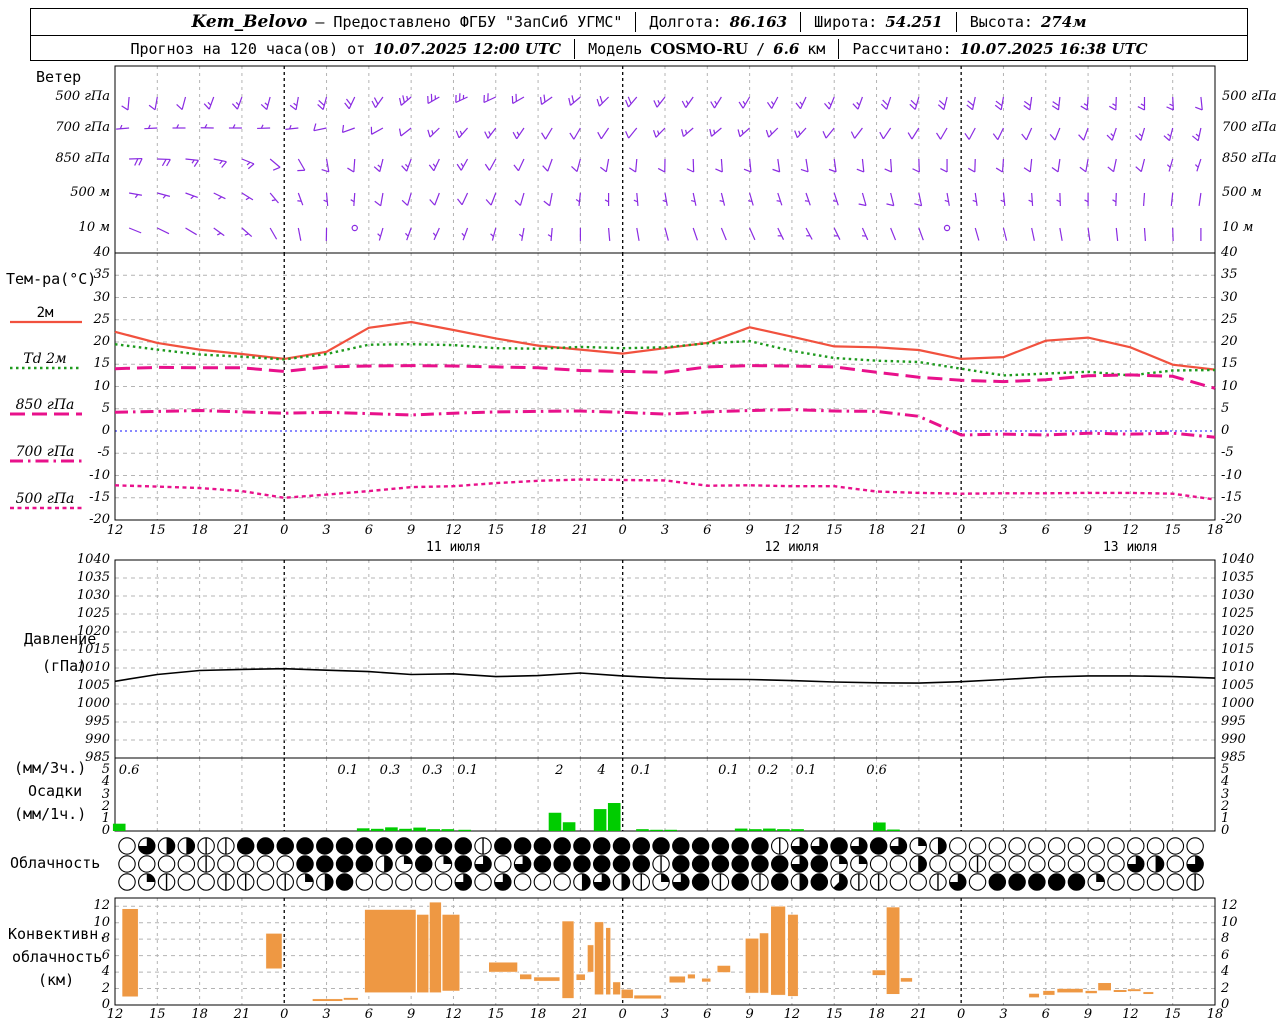 The image size is (1280, 1024). I want to click on calc-time: 10.07.2025 16:38 UTC, so click(1053, 48).